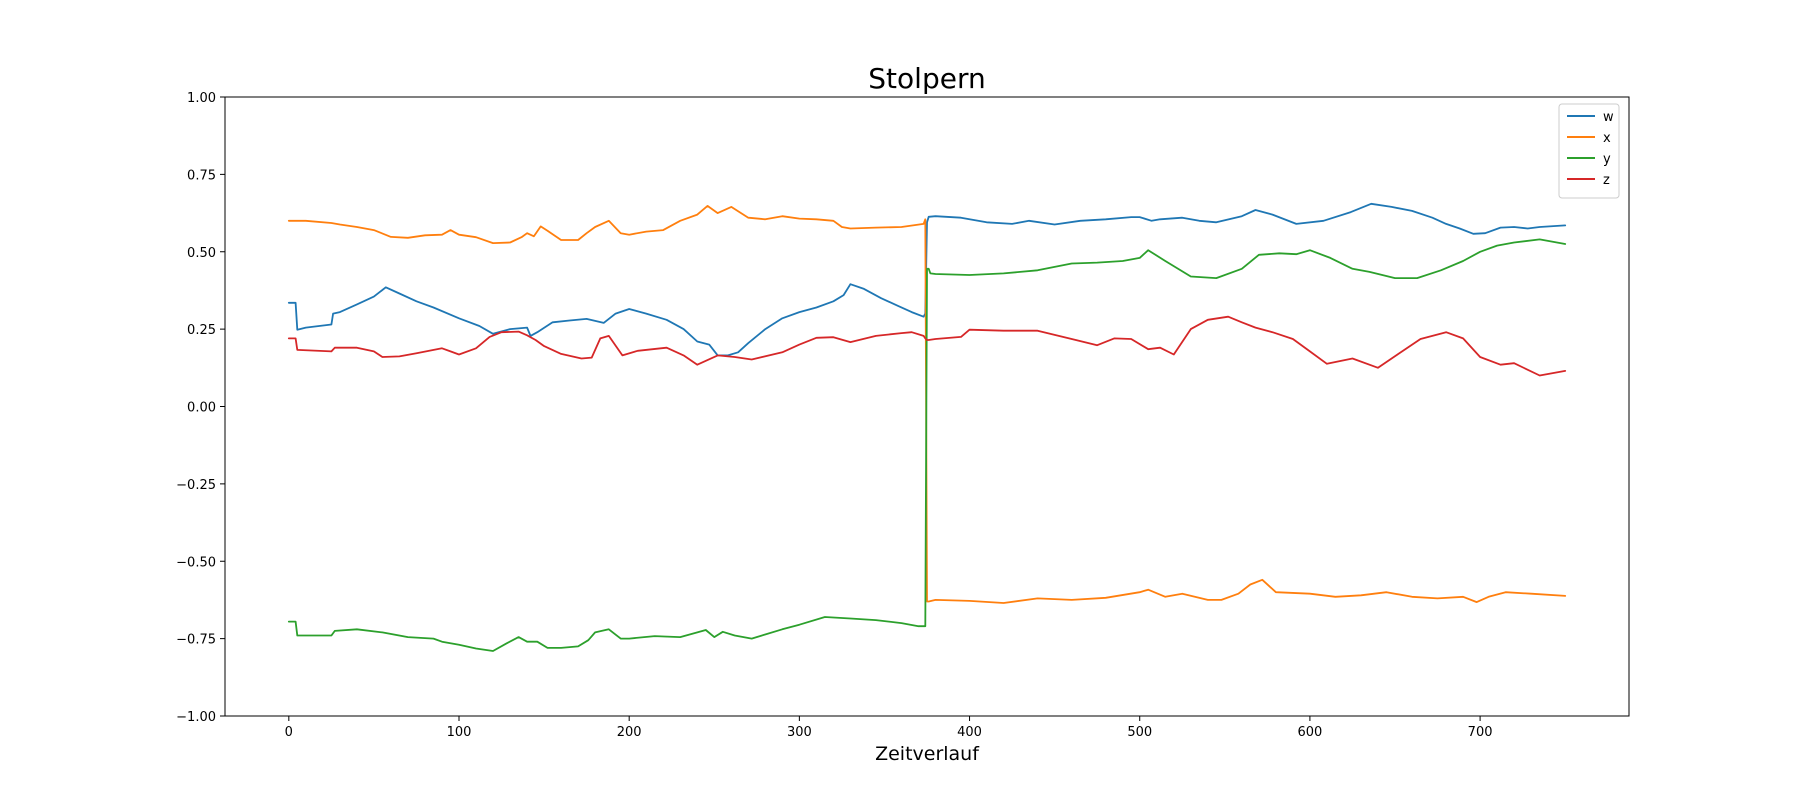 The height and width of the screenshot is (800, 1800). I want to click on y-tick-label: 0.25, so click(201, 330).